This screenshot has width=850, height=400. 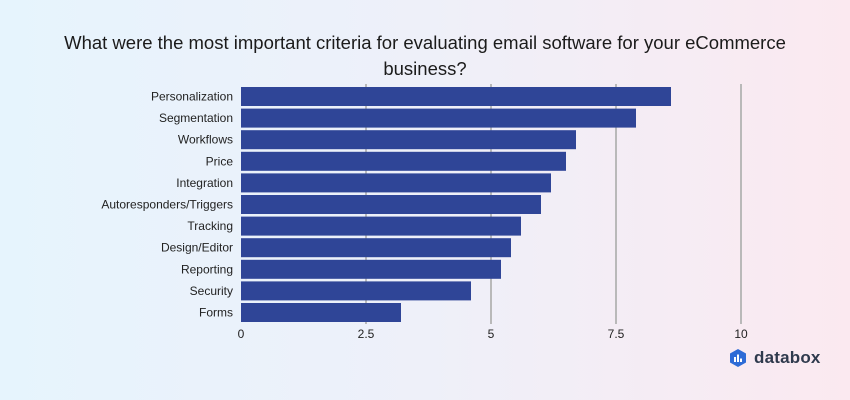 I want to click on bar-segmentation, so click(x=438, y=118).